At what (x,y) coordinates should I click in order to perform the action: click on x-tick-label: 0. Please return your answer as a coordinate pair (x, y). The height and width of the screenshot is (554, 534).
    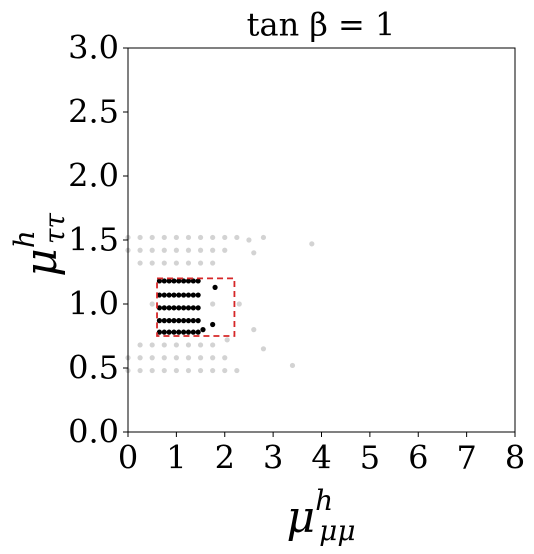
    Looking at the image, I should click on (128, 458).